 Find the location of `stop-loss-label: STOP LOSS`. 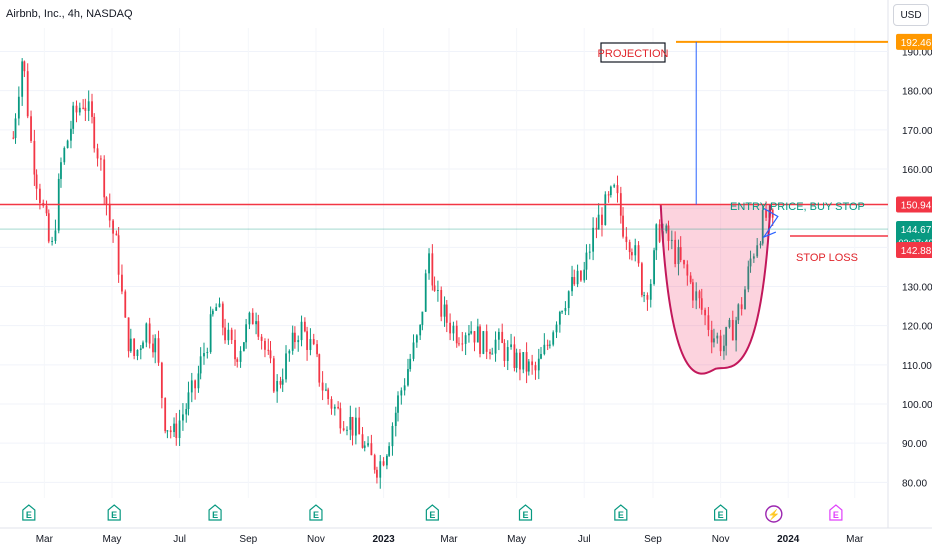

stop-loss-label: STOP LOSS is located at coordinates (827, 258).